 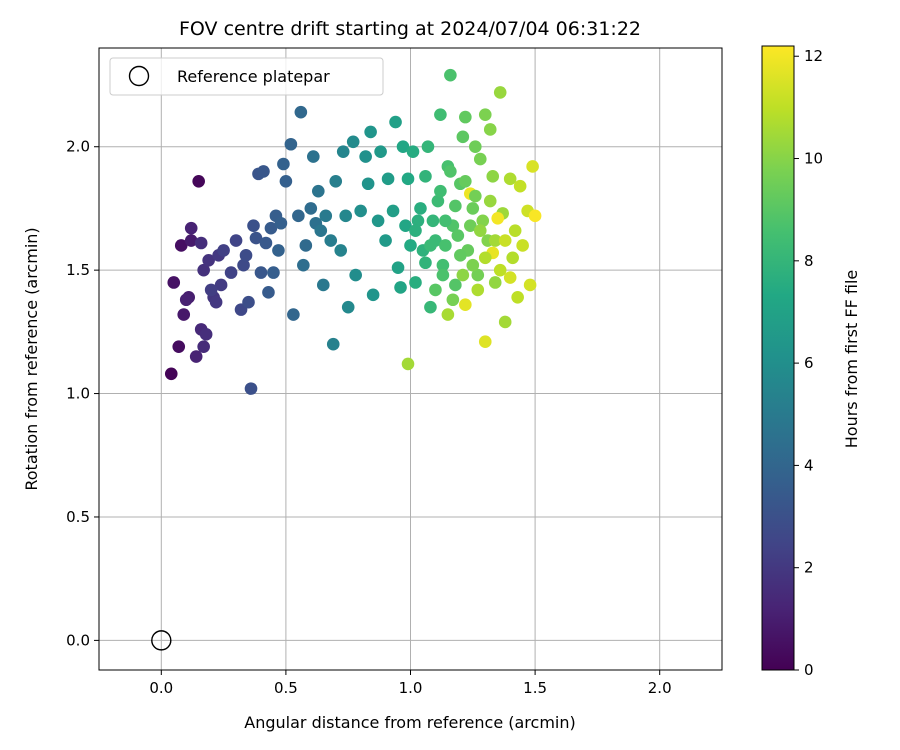 What do you see at coordinates (808, 363) in the screenshot?
I see `colorbar-ticks: 0 2 4 6 8 10 12` at bounding box center [808, 363].